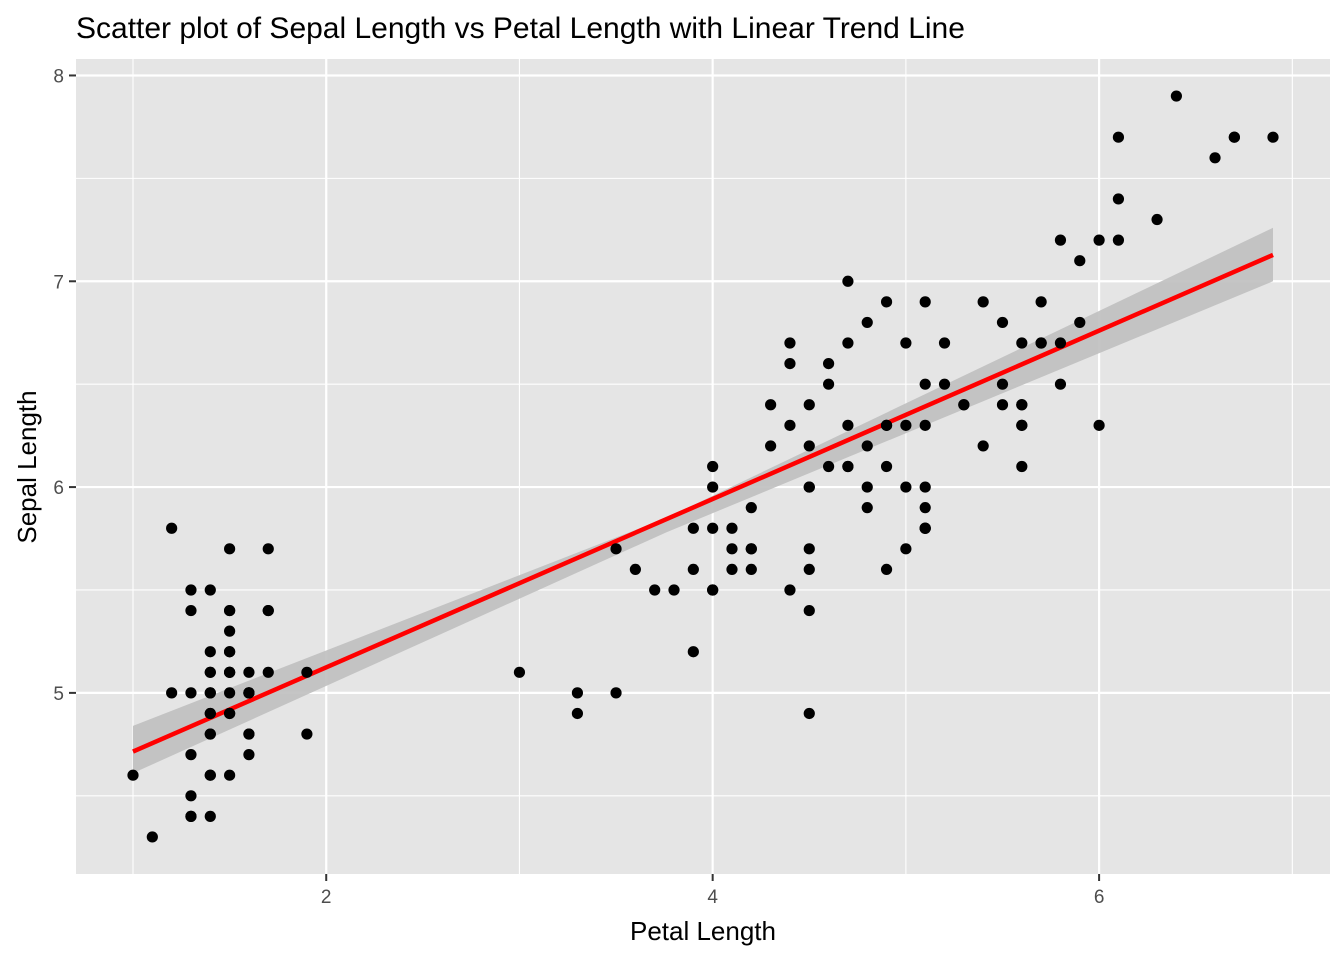 This screenshot has width=1344, height=960. What do you see at coordinates (58, 282) in the screenshot?
I see `y-tick-label: 7` at bounding box center [58, 282].